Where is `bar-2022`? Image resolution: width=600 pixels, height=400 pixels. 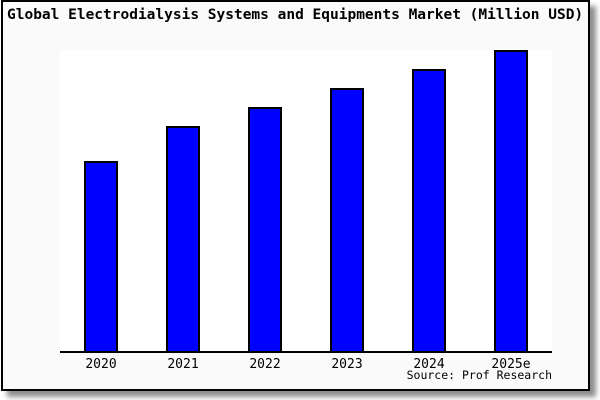
bar-2022 is located at coordinates (265, 229).